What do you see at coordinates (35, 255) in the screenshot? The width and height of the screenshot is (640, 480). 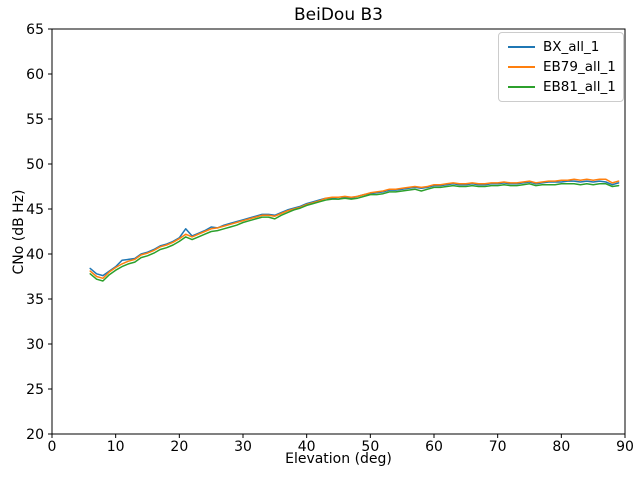 I see `y-tick-label: 40` at bounding box center [35, 255].